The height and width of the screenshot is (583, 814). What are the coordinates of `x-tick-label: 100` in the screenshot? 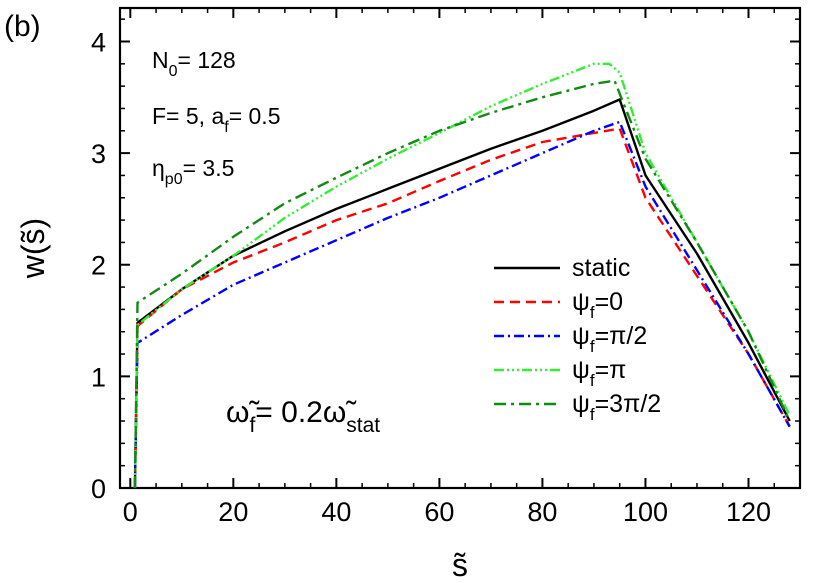 It's located at (645, 512).